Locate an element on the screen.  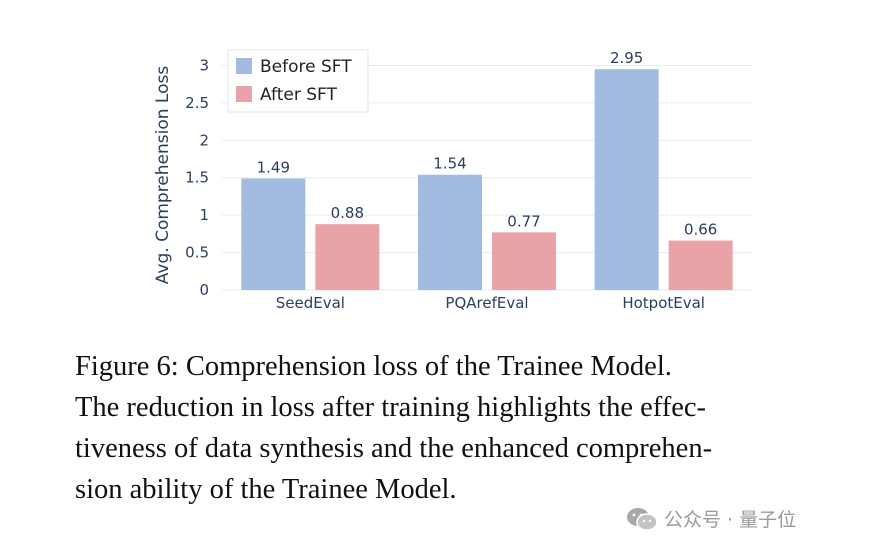
data-label: 1.49 is located at coordinates (273, 167).